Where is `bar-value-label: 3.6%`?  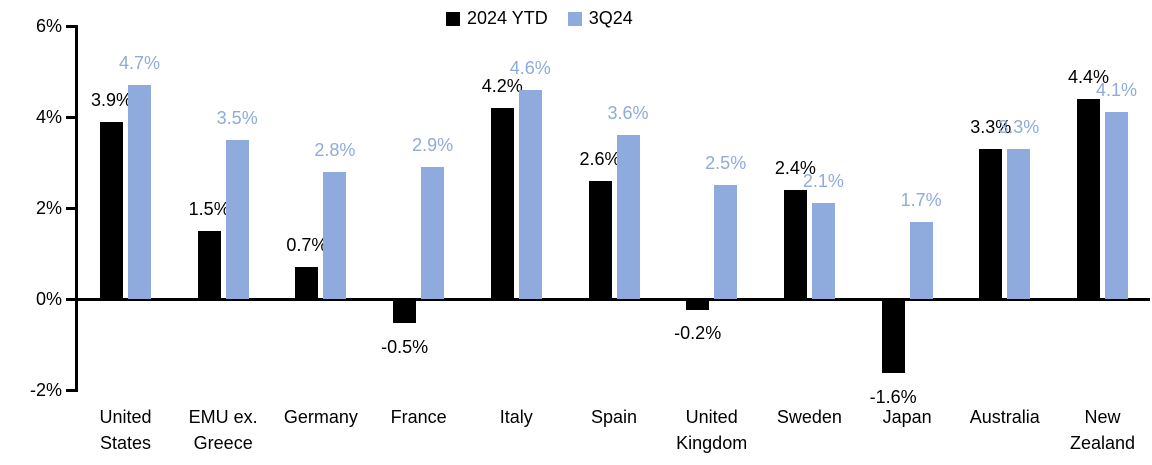 bar-value-label: 3.6% is located at coordinates (628, 113).